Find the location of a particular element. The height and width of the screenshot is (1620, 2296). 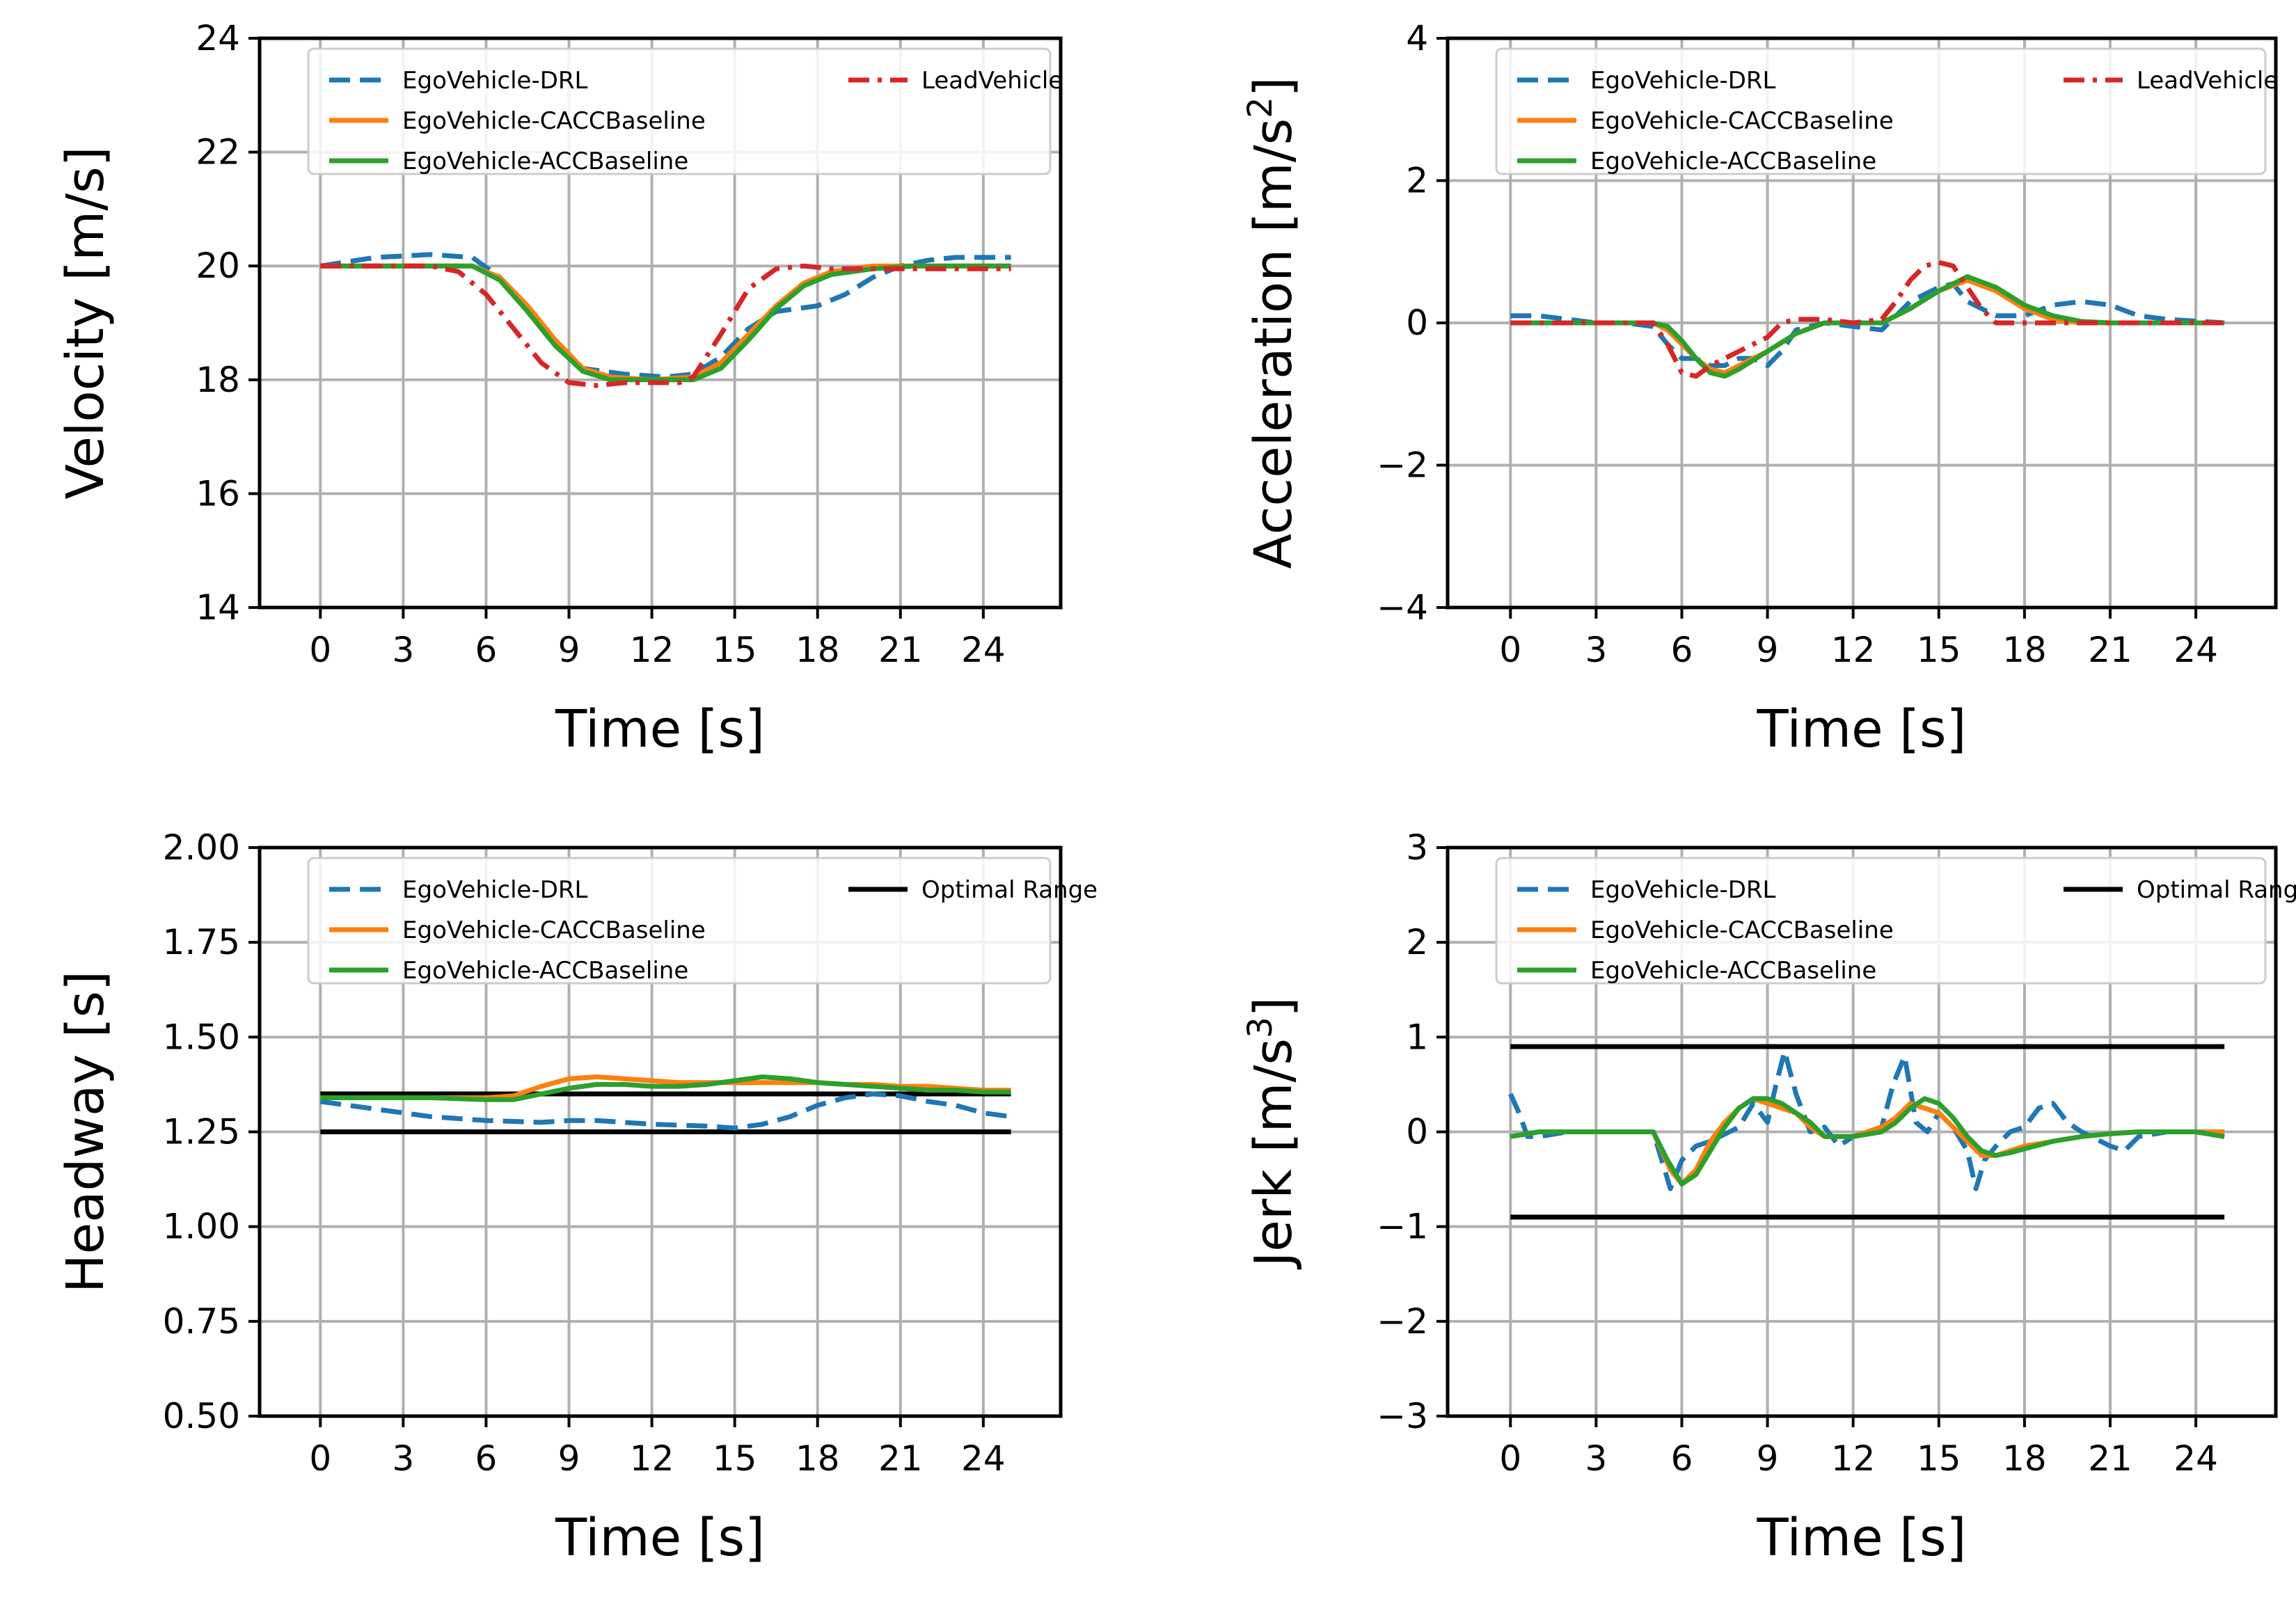

acceleration-xtick-label-18: 18 is located at coordinates (2024, 650).